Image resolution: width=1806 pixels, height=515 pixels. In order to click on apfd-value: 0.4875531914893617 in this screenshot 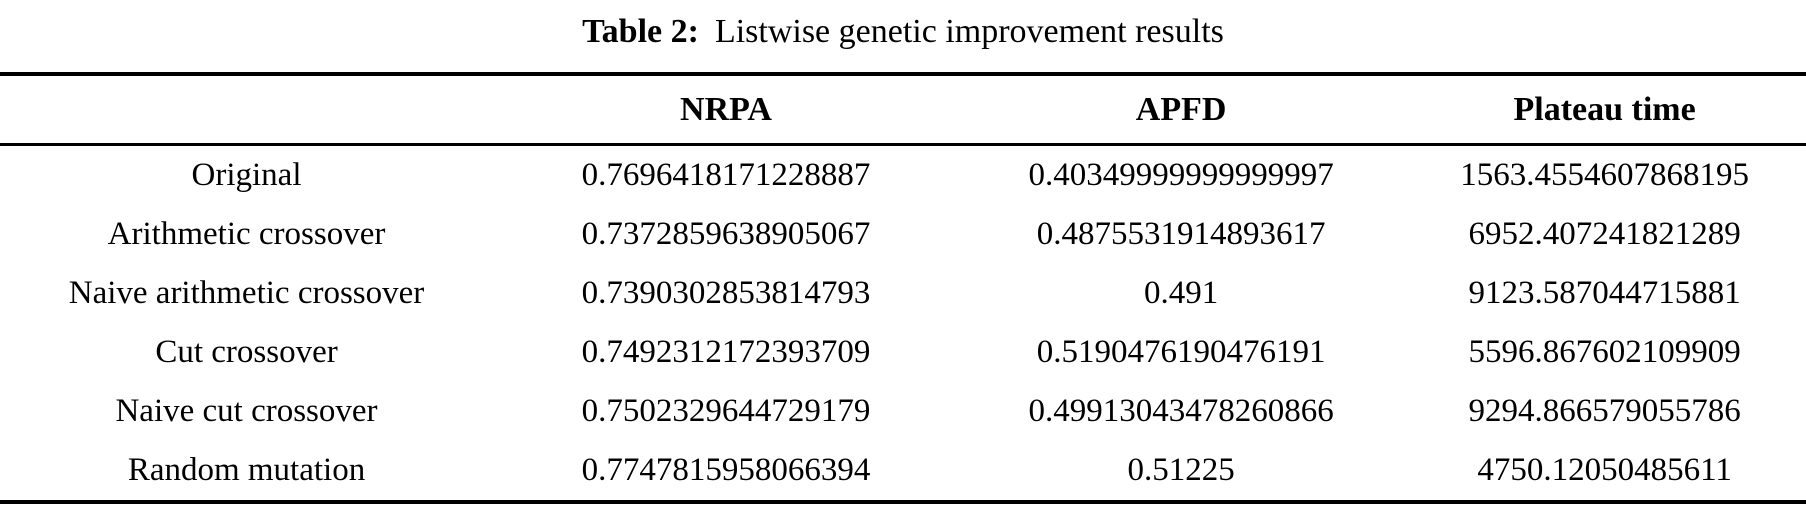, I will do `click(1181, 234)`.